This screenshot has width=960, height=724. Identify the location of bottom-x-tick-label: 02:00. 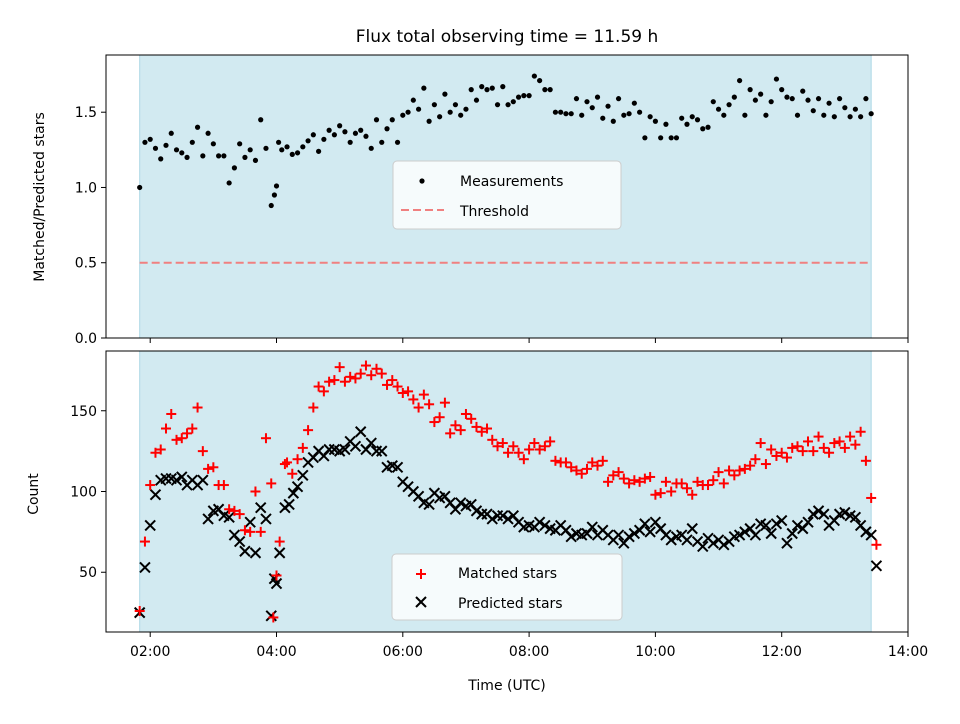
(150, 652).